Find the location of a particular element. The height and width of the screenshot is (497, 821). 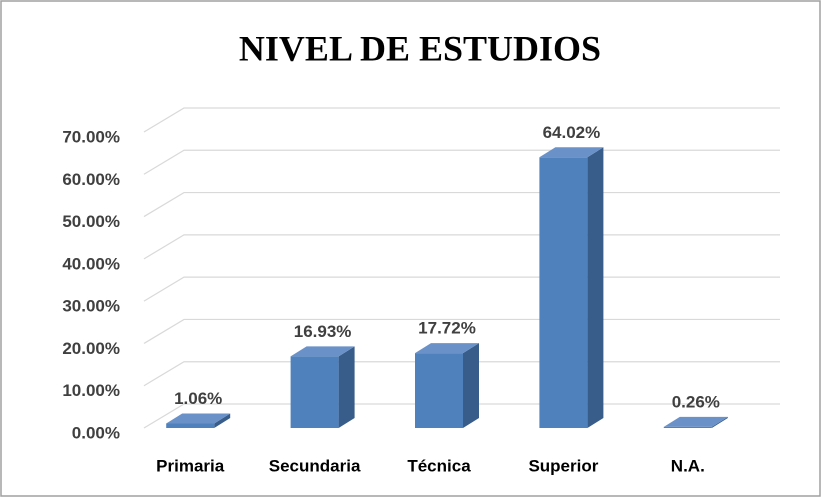

x-tick-label: Técnica is located at coordinates (439, 465).